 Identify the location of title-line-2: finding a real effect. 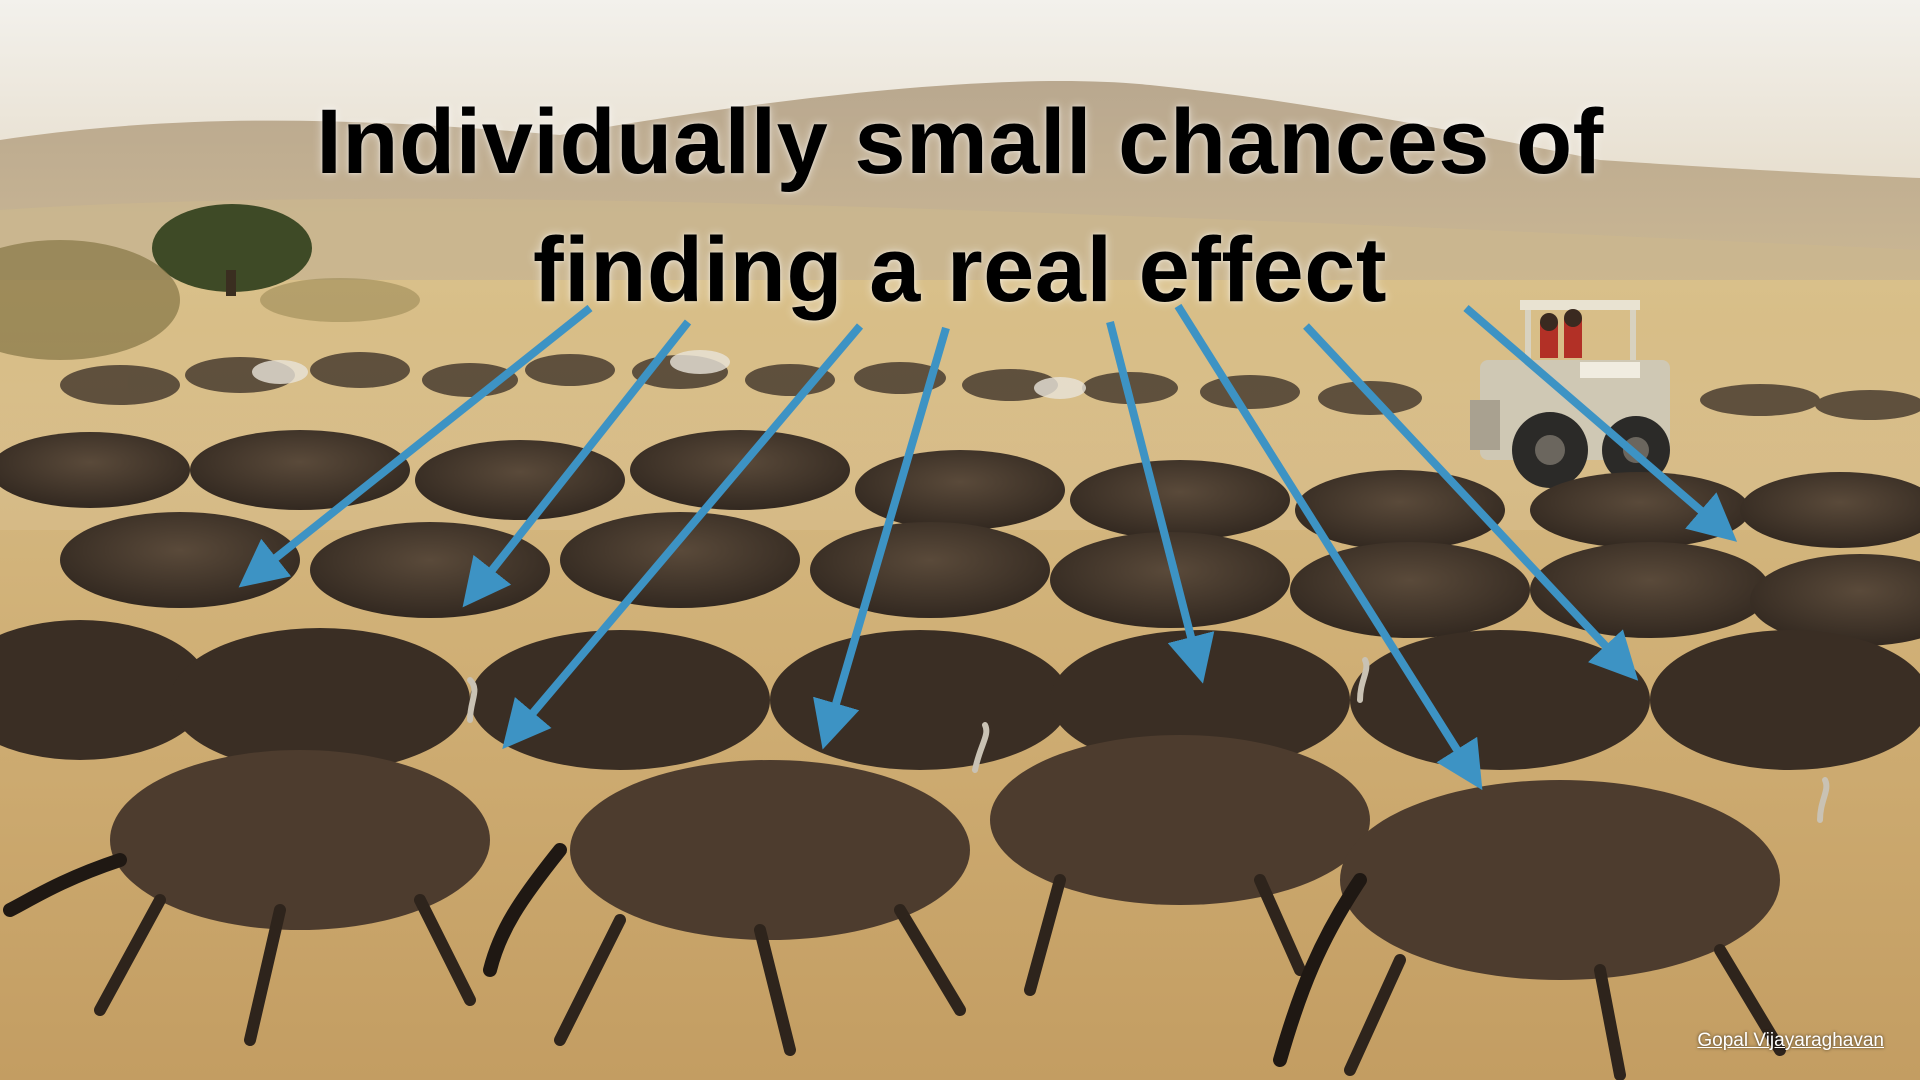
(960, 270).